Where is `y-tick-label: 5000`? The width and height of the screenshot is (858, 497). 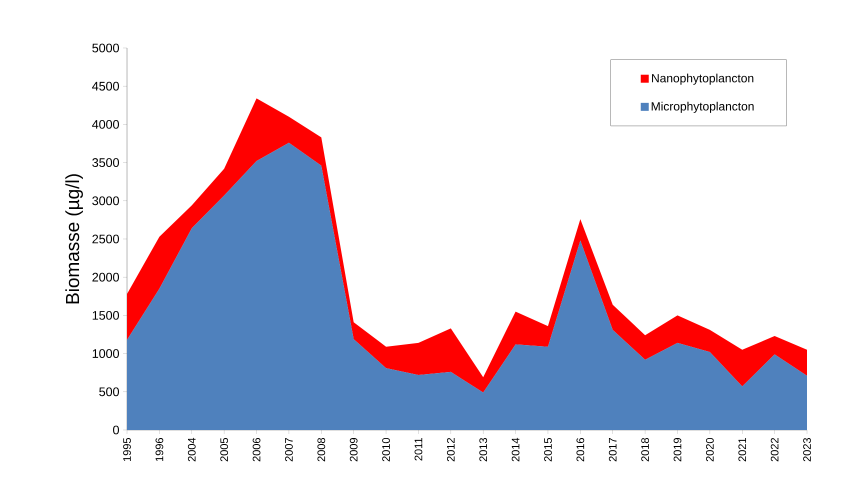 y-tick-label: 5000 is located at coordinates (105, 48).